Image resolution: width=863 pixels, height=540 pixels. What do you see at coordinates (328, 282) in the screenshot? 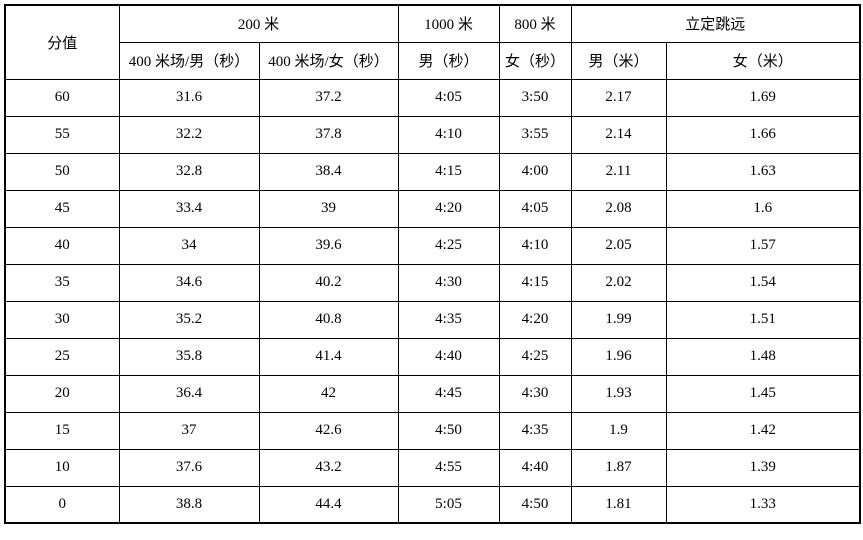
I see `cell-200m-female: 40.2` at bounding box center [328, 282].